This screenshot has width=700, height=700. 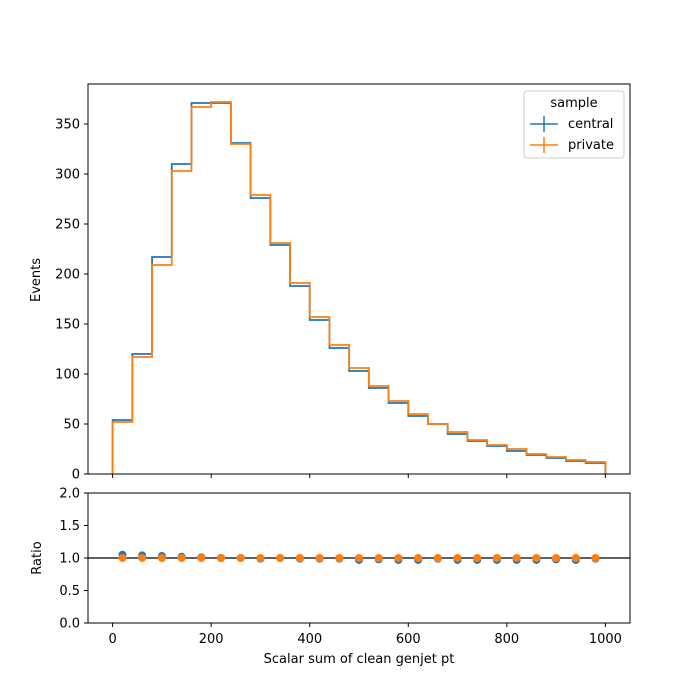 I want to click on ratio-y-tick-label: 2.0, so click(x=69, y=494).